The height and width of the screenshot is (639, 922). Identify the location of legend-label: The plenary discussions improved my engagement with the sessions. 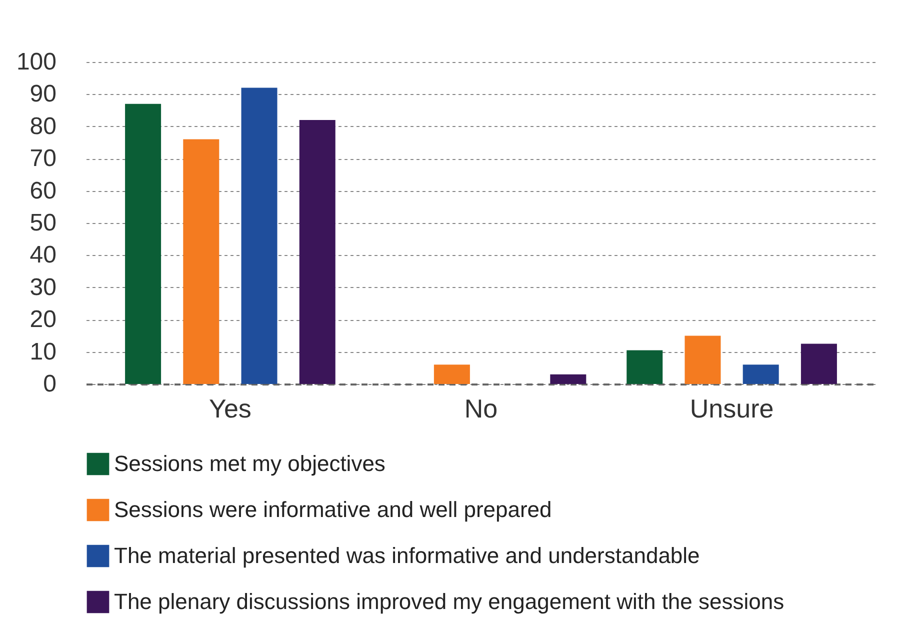
(449, 601).